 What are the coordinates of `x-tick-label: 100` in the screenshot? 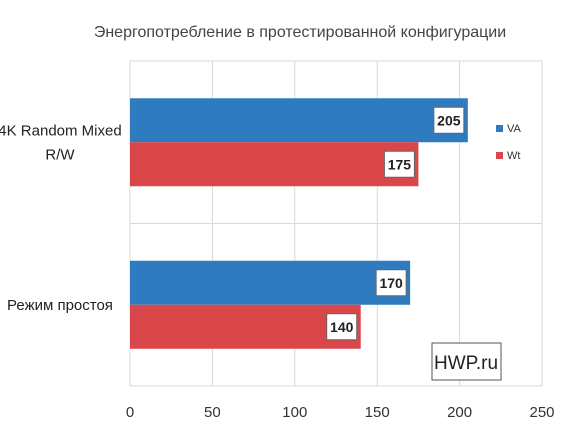 It's located at (294, 412).